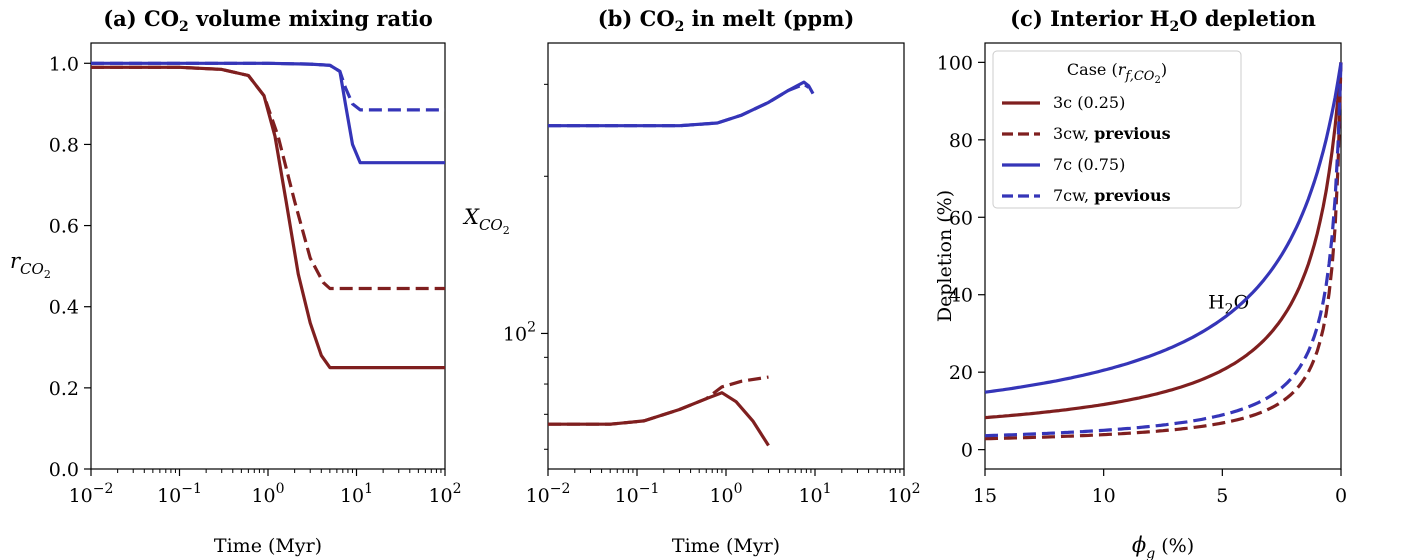 The image size is (1406, 560). Describe the element at coordinates (268, 86) in the screenshot. I see `panel-a-series-7cw` at that location.